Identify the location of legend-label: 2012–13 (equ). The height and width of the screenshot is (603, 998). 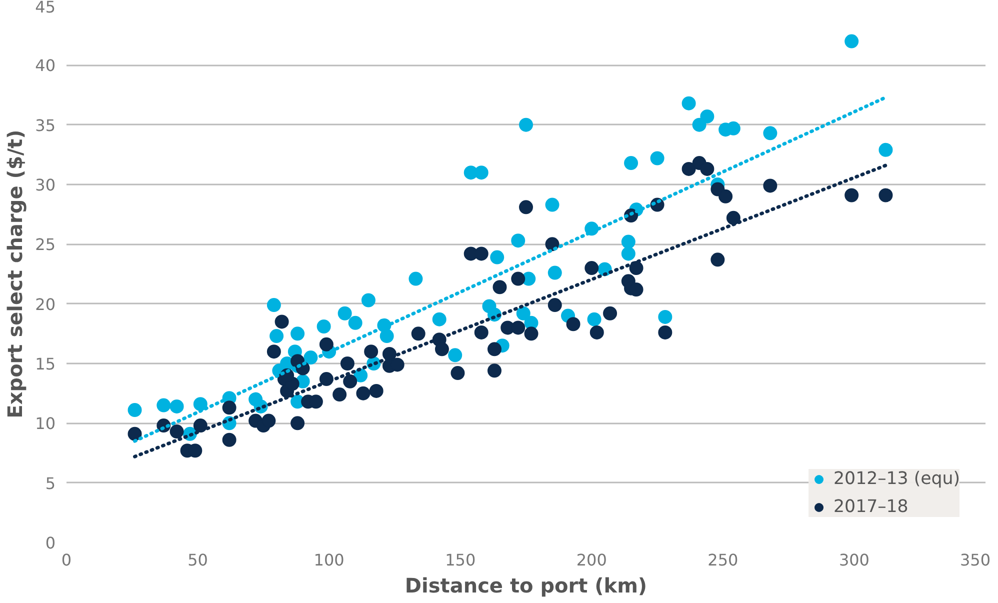
(897, 479).